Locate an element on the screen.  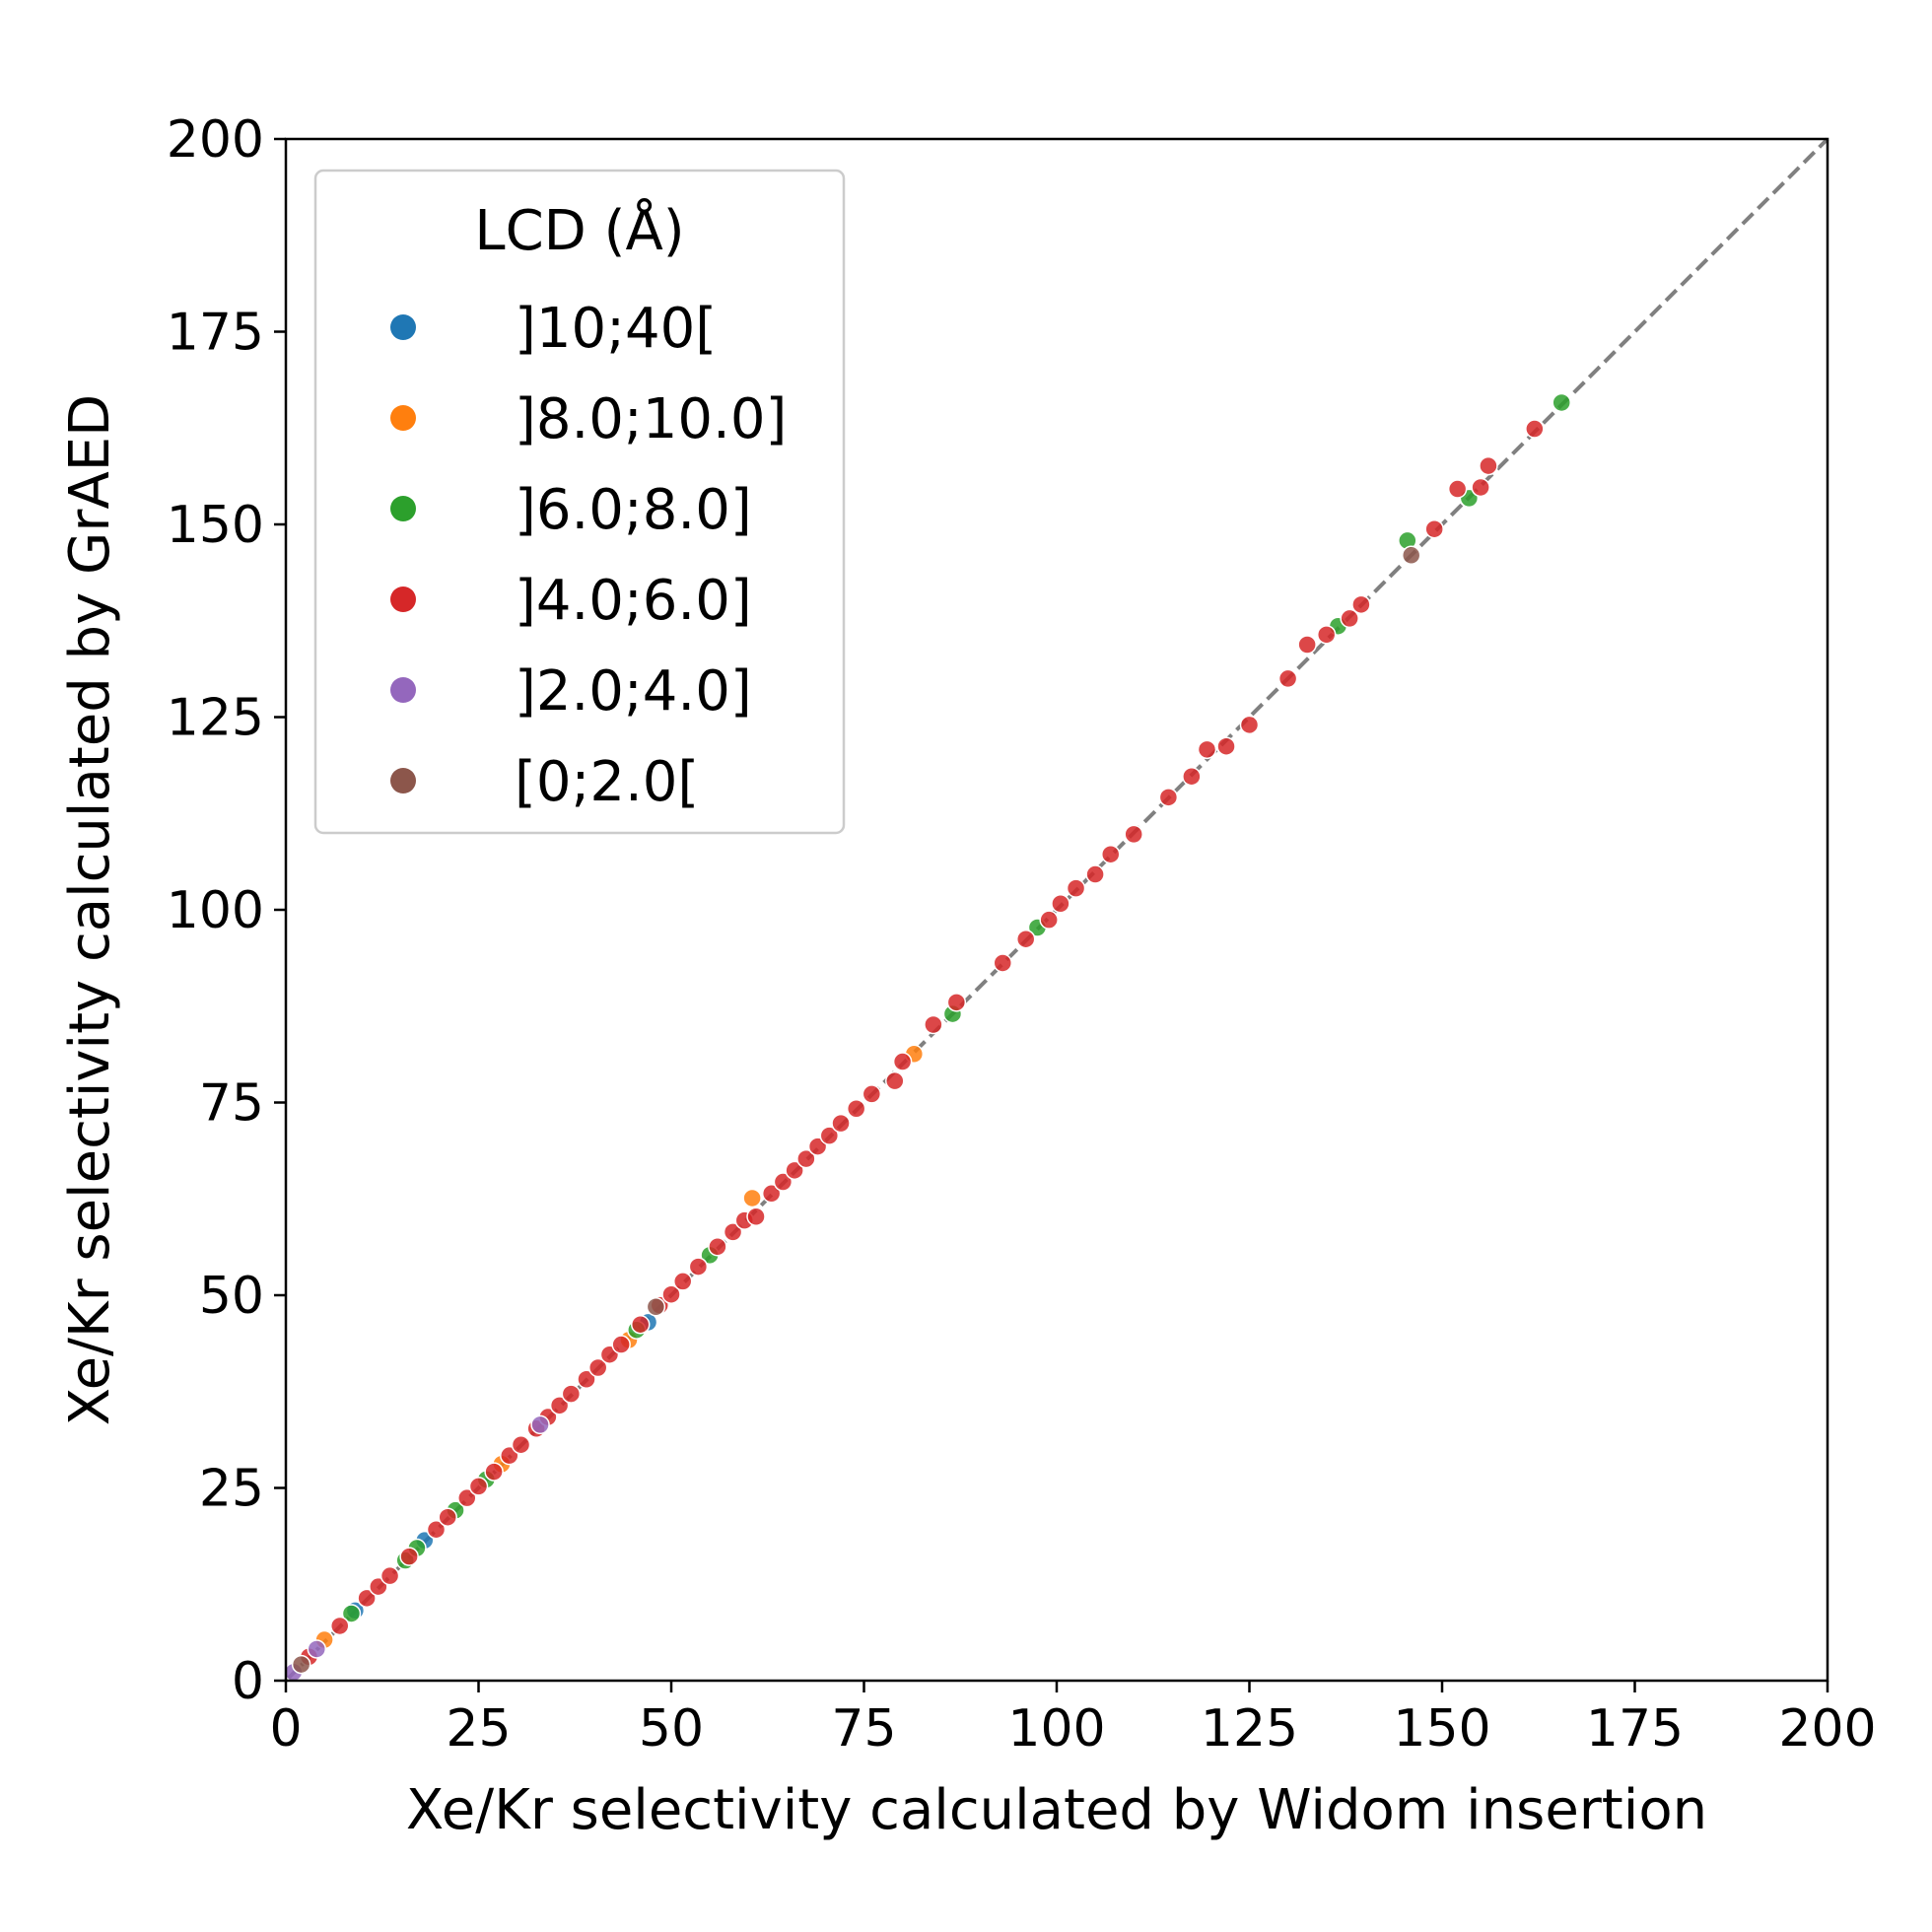
x-tick-label: 25 is located at coordinates (479, 1729).